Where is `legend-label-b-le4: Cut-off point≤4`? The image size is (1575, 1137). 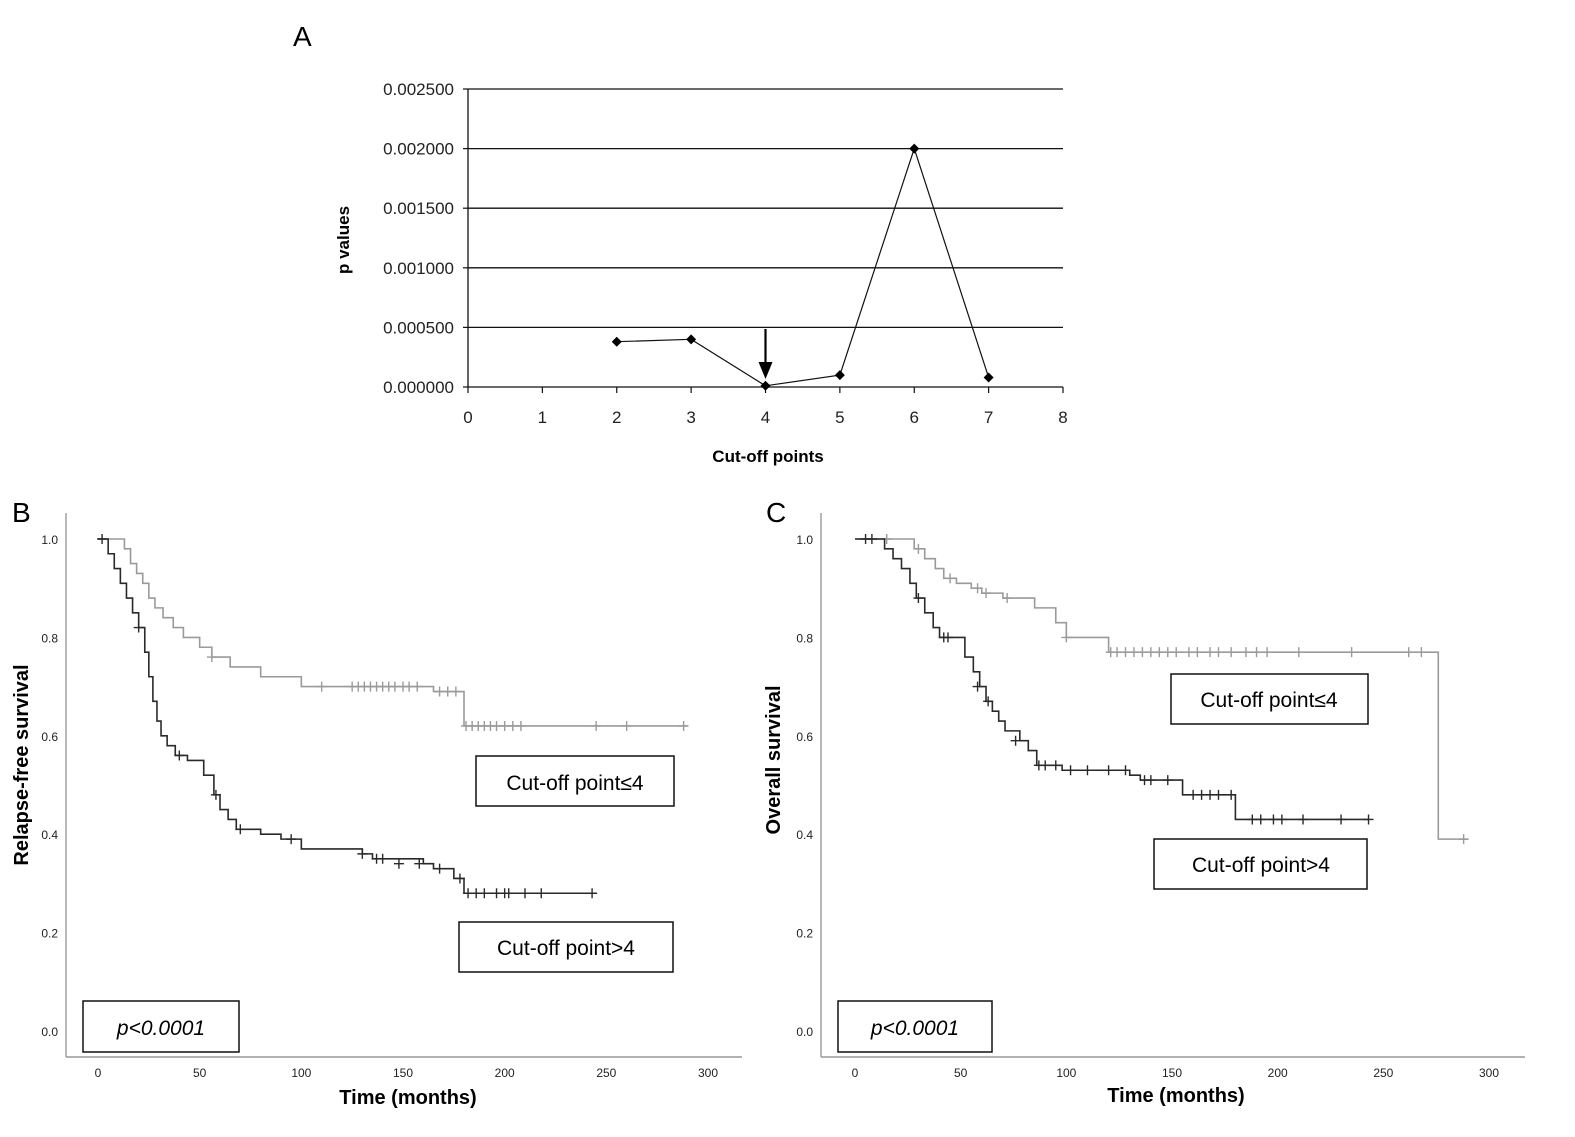
legend-label-b-le4: Cut-off point≤4 is located at coordinates (575, 783).